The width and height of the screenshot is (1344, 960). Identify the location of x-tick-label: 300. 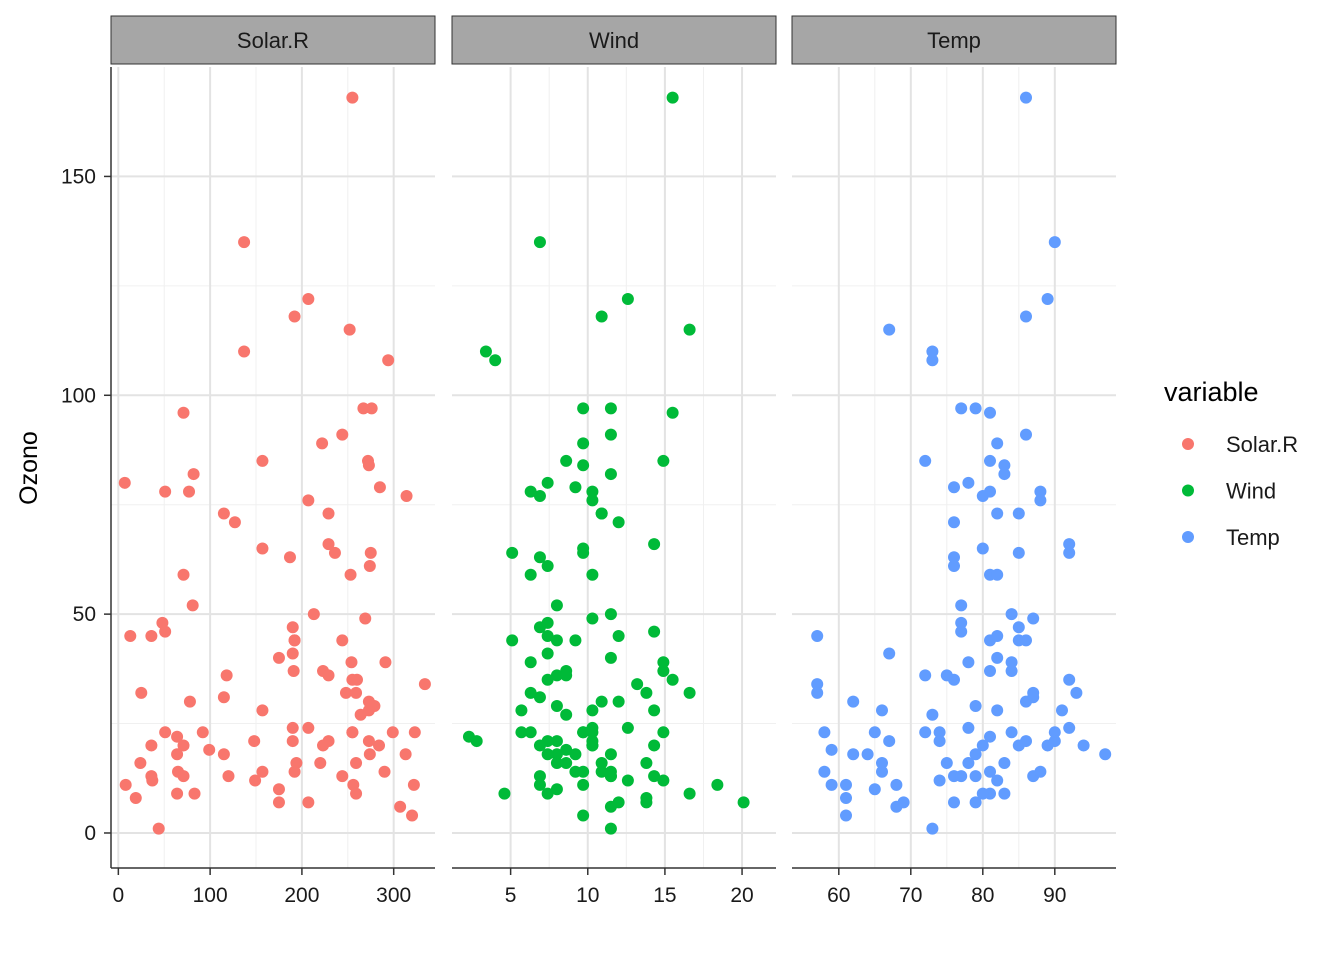
(393, 895).